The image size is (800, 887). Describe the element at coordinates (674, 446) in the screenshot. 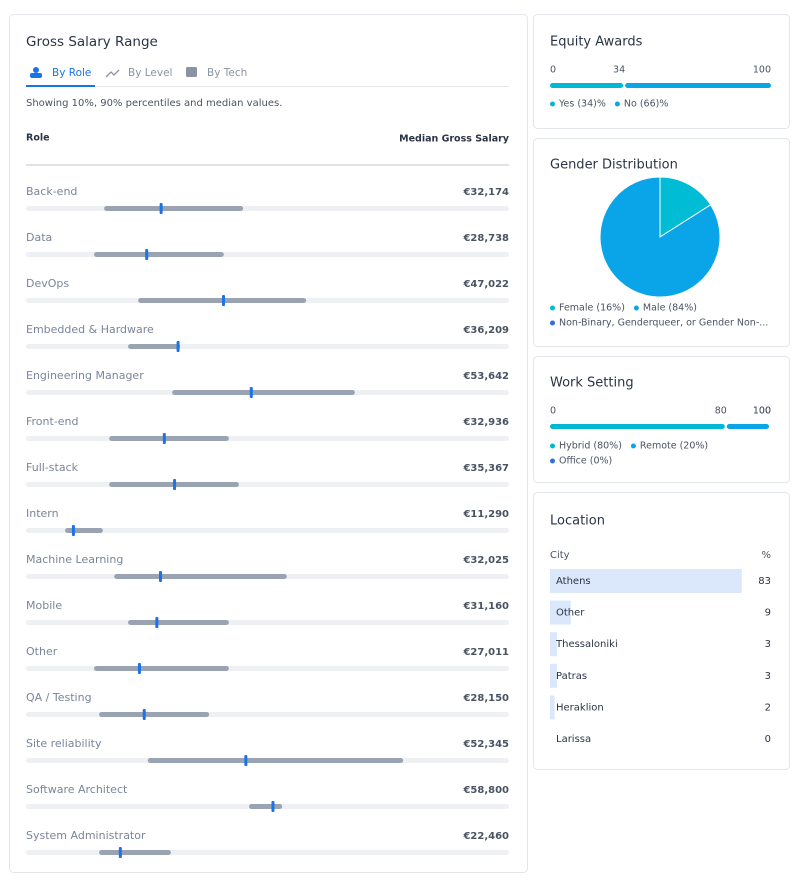

I see `legend-label: Remote (20%)` at that location.